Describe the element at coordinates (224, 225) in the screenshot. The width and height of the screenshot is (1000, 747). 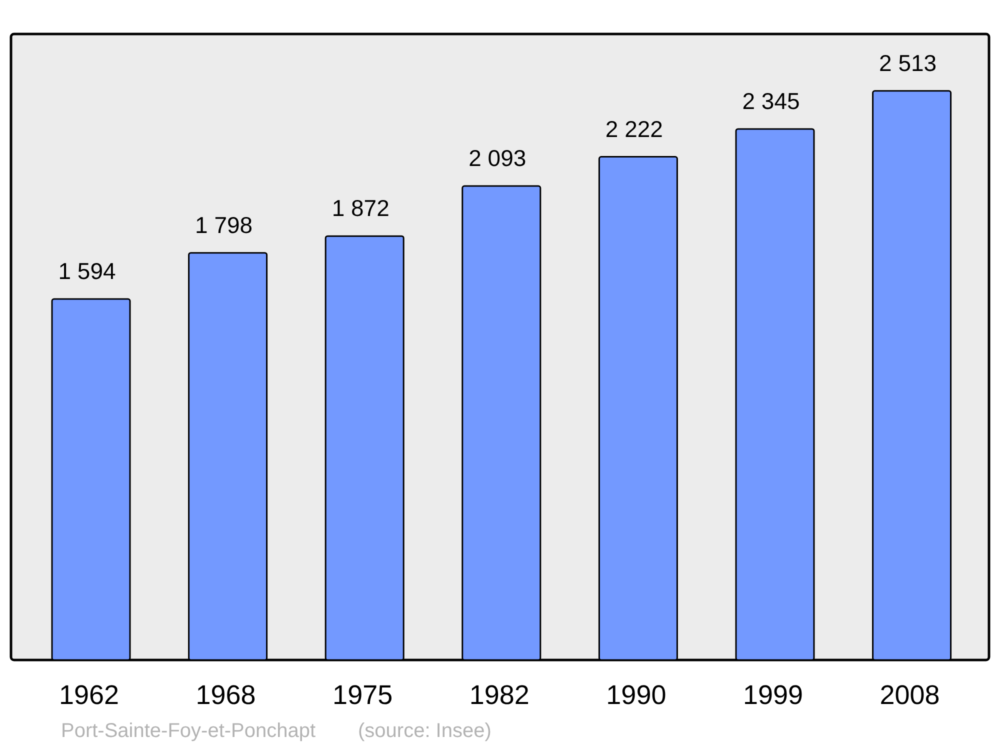
I see `data-label: 1 798` at that location.